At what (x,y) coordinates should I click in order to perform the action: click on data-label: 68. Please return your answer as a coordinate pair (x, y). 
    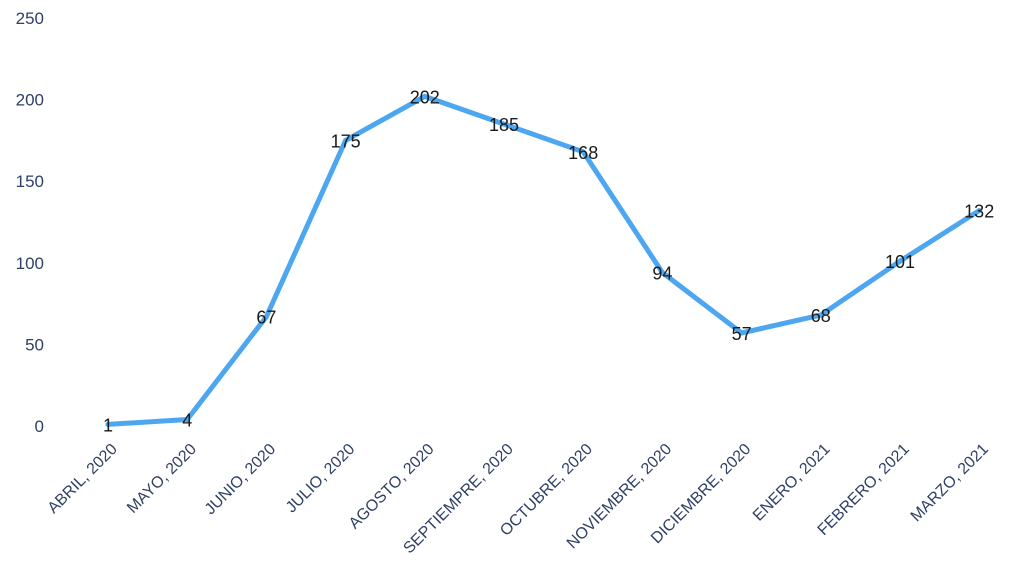
    Looking at the image, I should click on (821, 316).